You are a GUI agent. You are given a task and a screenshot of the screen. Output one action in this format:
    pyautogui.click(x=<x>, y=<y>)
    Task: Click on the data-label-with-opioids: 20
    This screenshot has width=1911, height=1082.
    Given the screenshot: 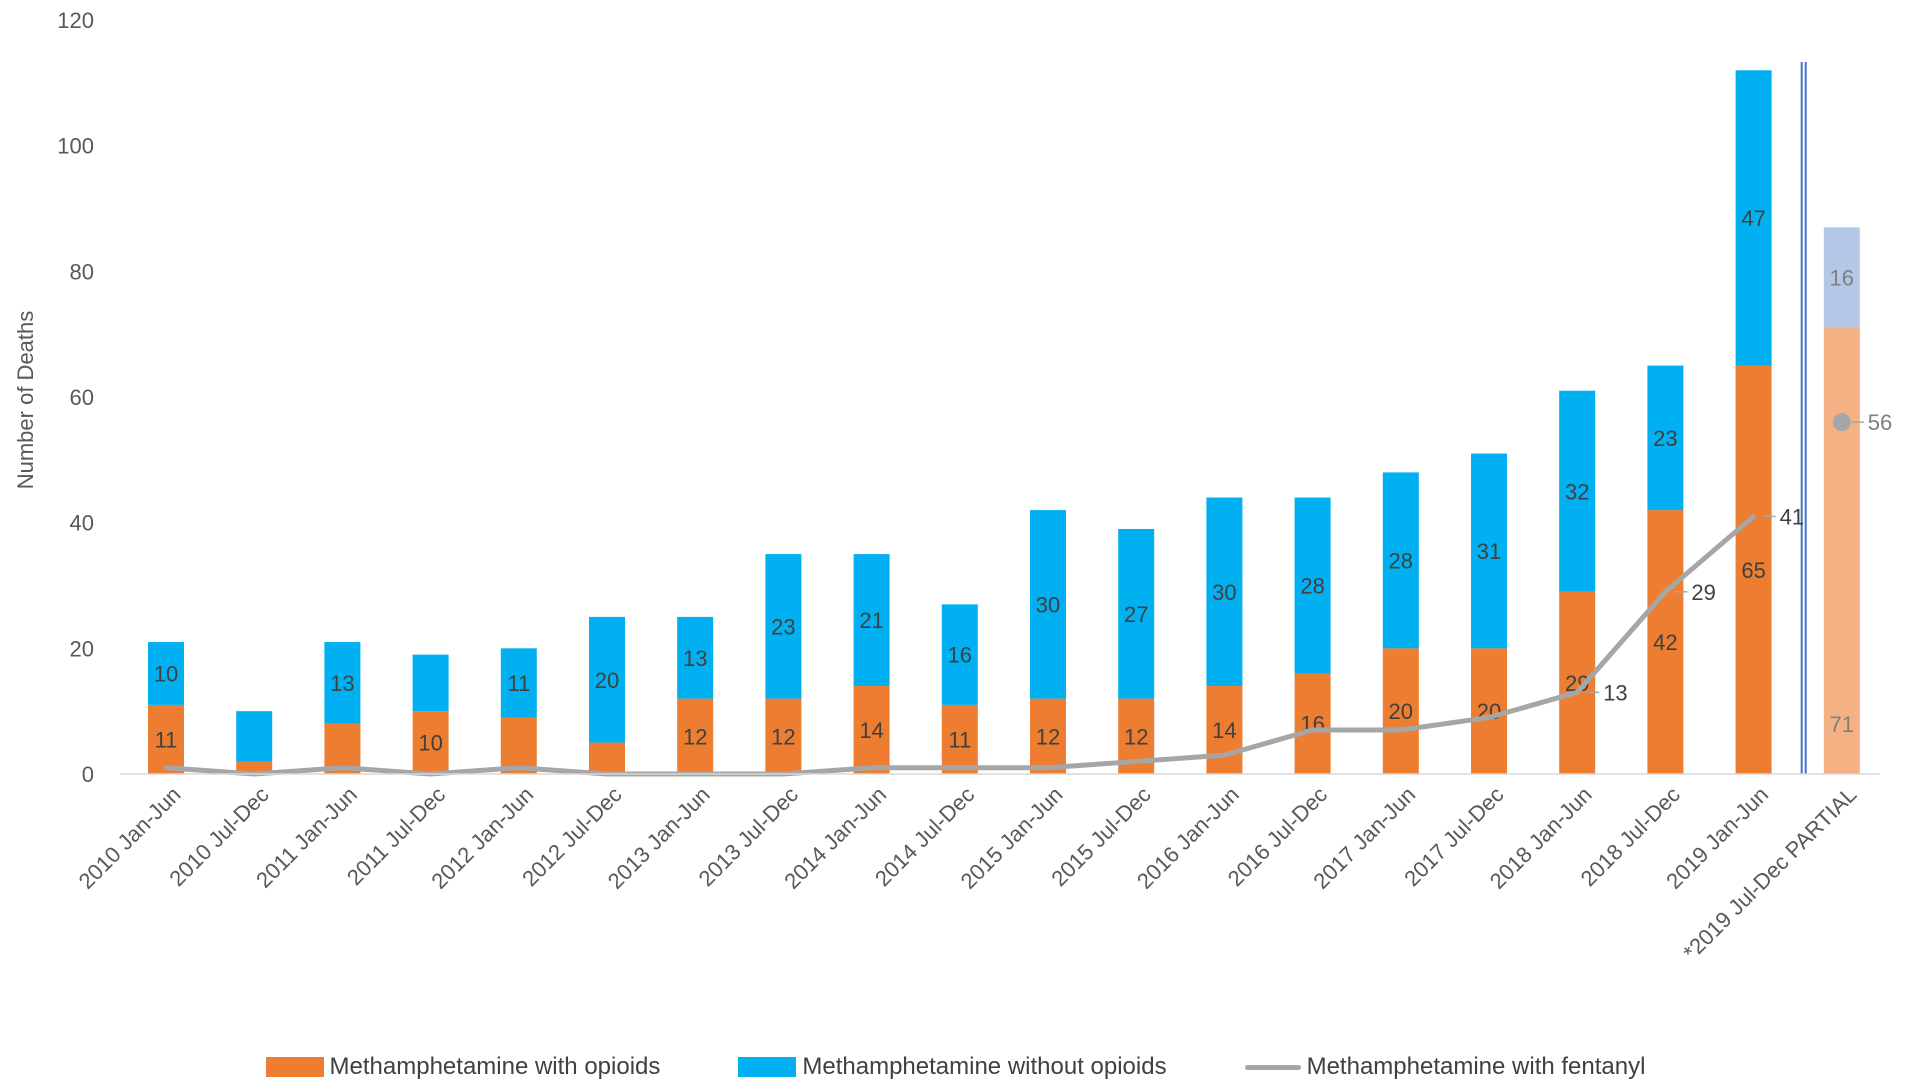 What is the action you would take?
    pyautogui.click(x=1401, y=711)
    